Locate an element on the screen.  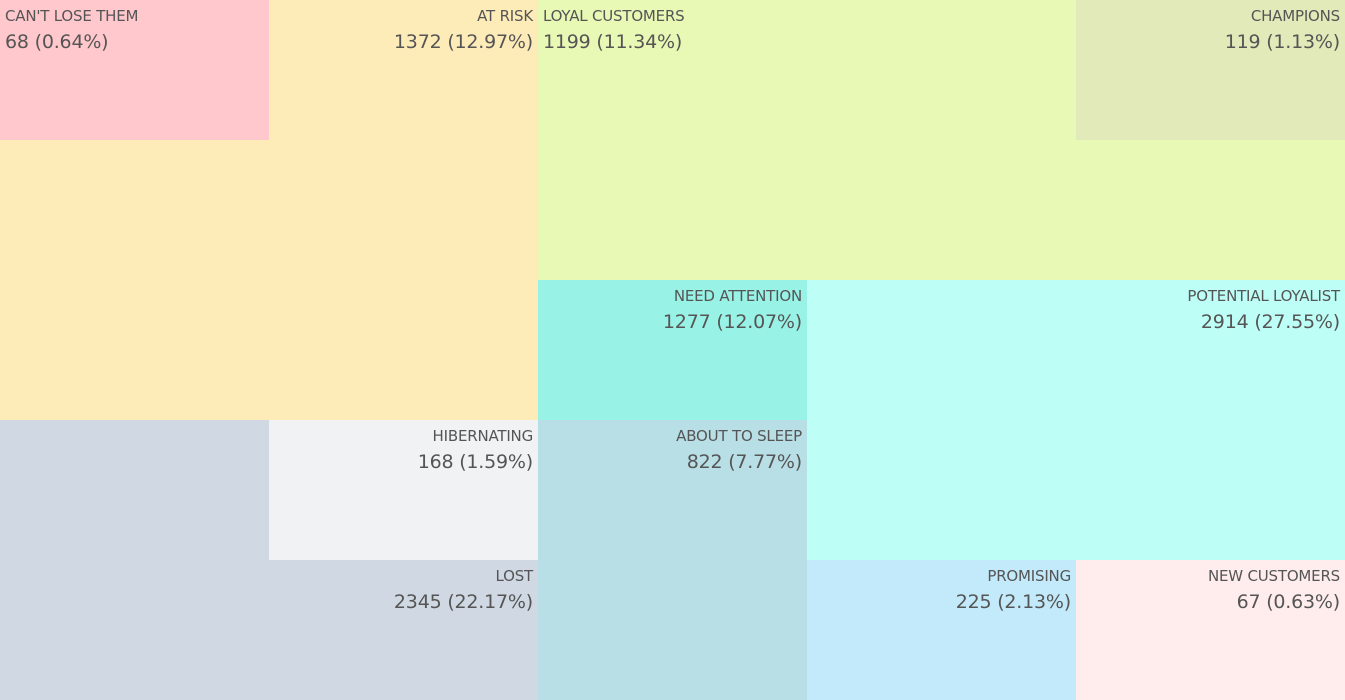
segment-text: CHAMPIONS 119 (1.13%) is located at coordinates (1210, 27).